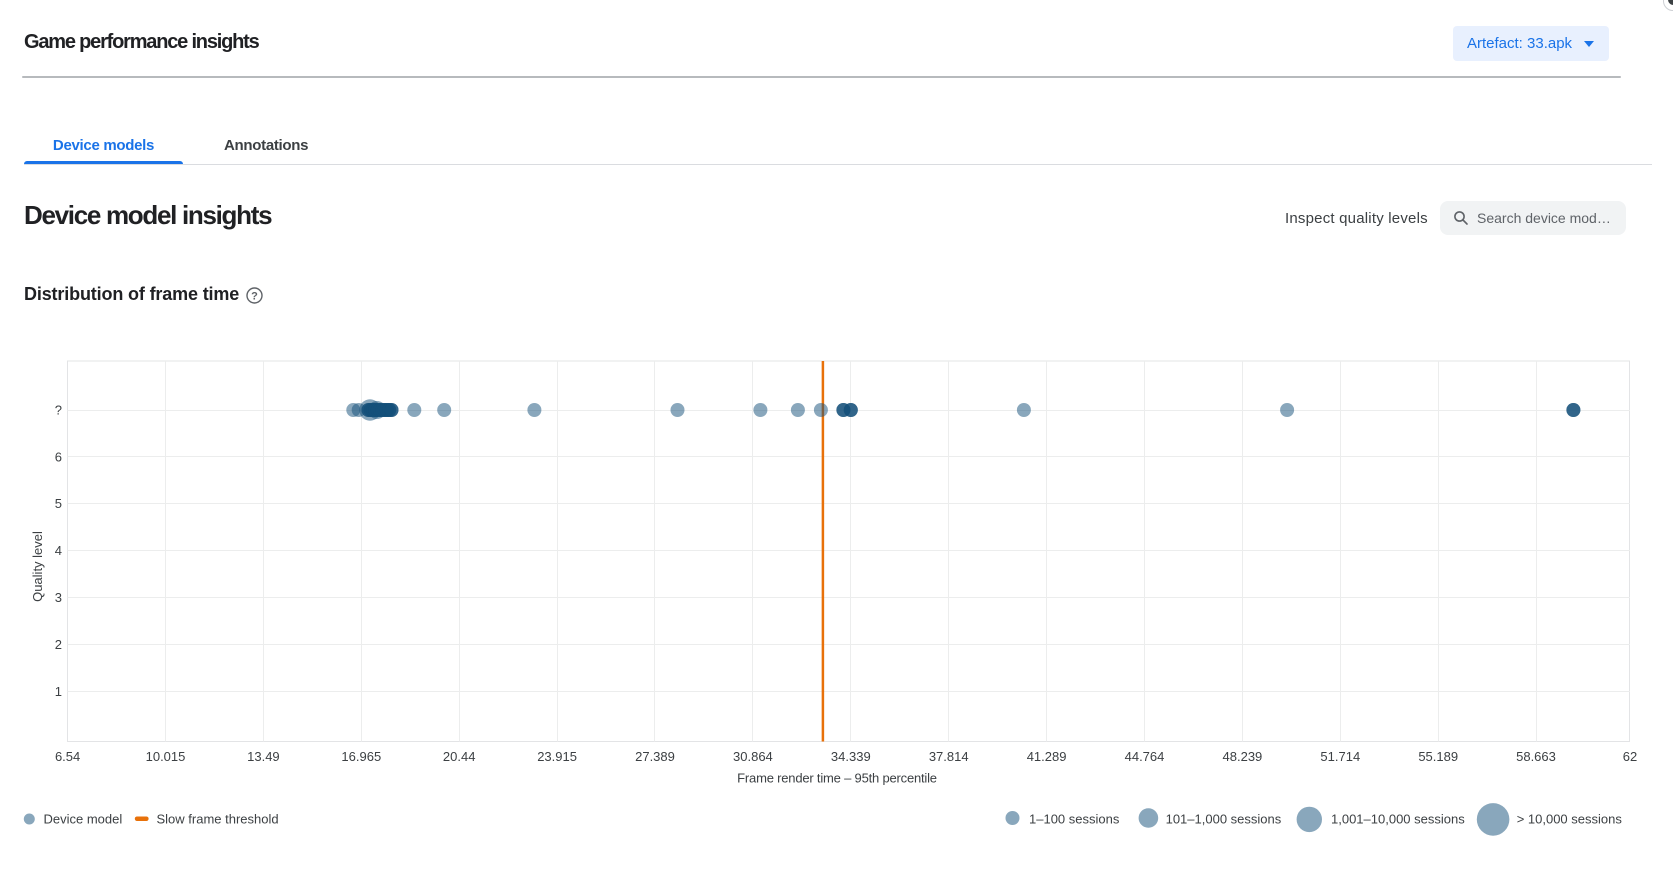 Image resolution: width=1673 pixels, height=870 pixels. Describe the element at coordinates (1340, 756) in the screenshot. I see `svg-text: 51.714` at that location.